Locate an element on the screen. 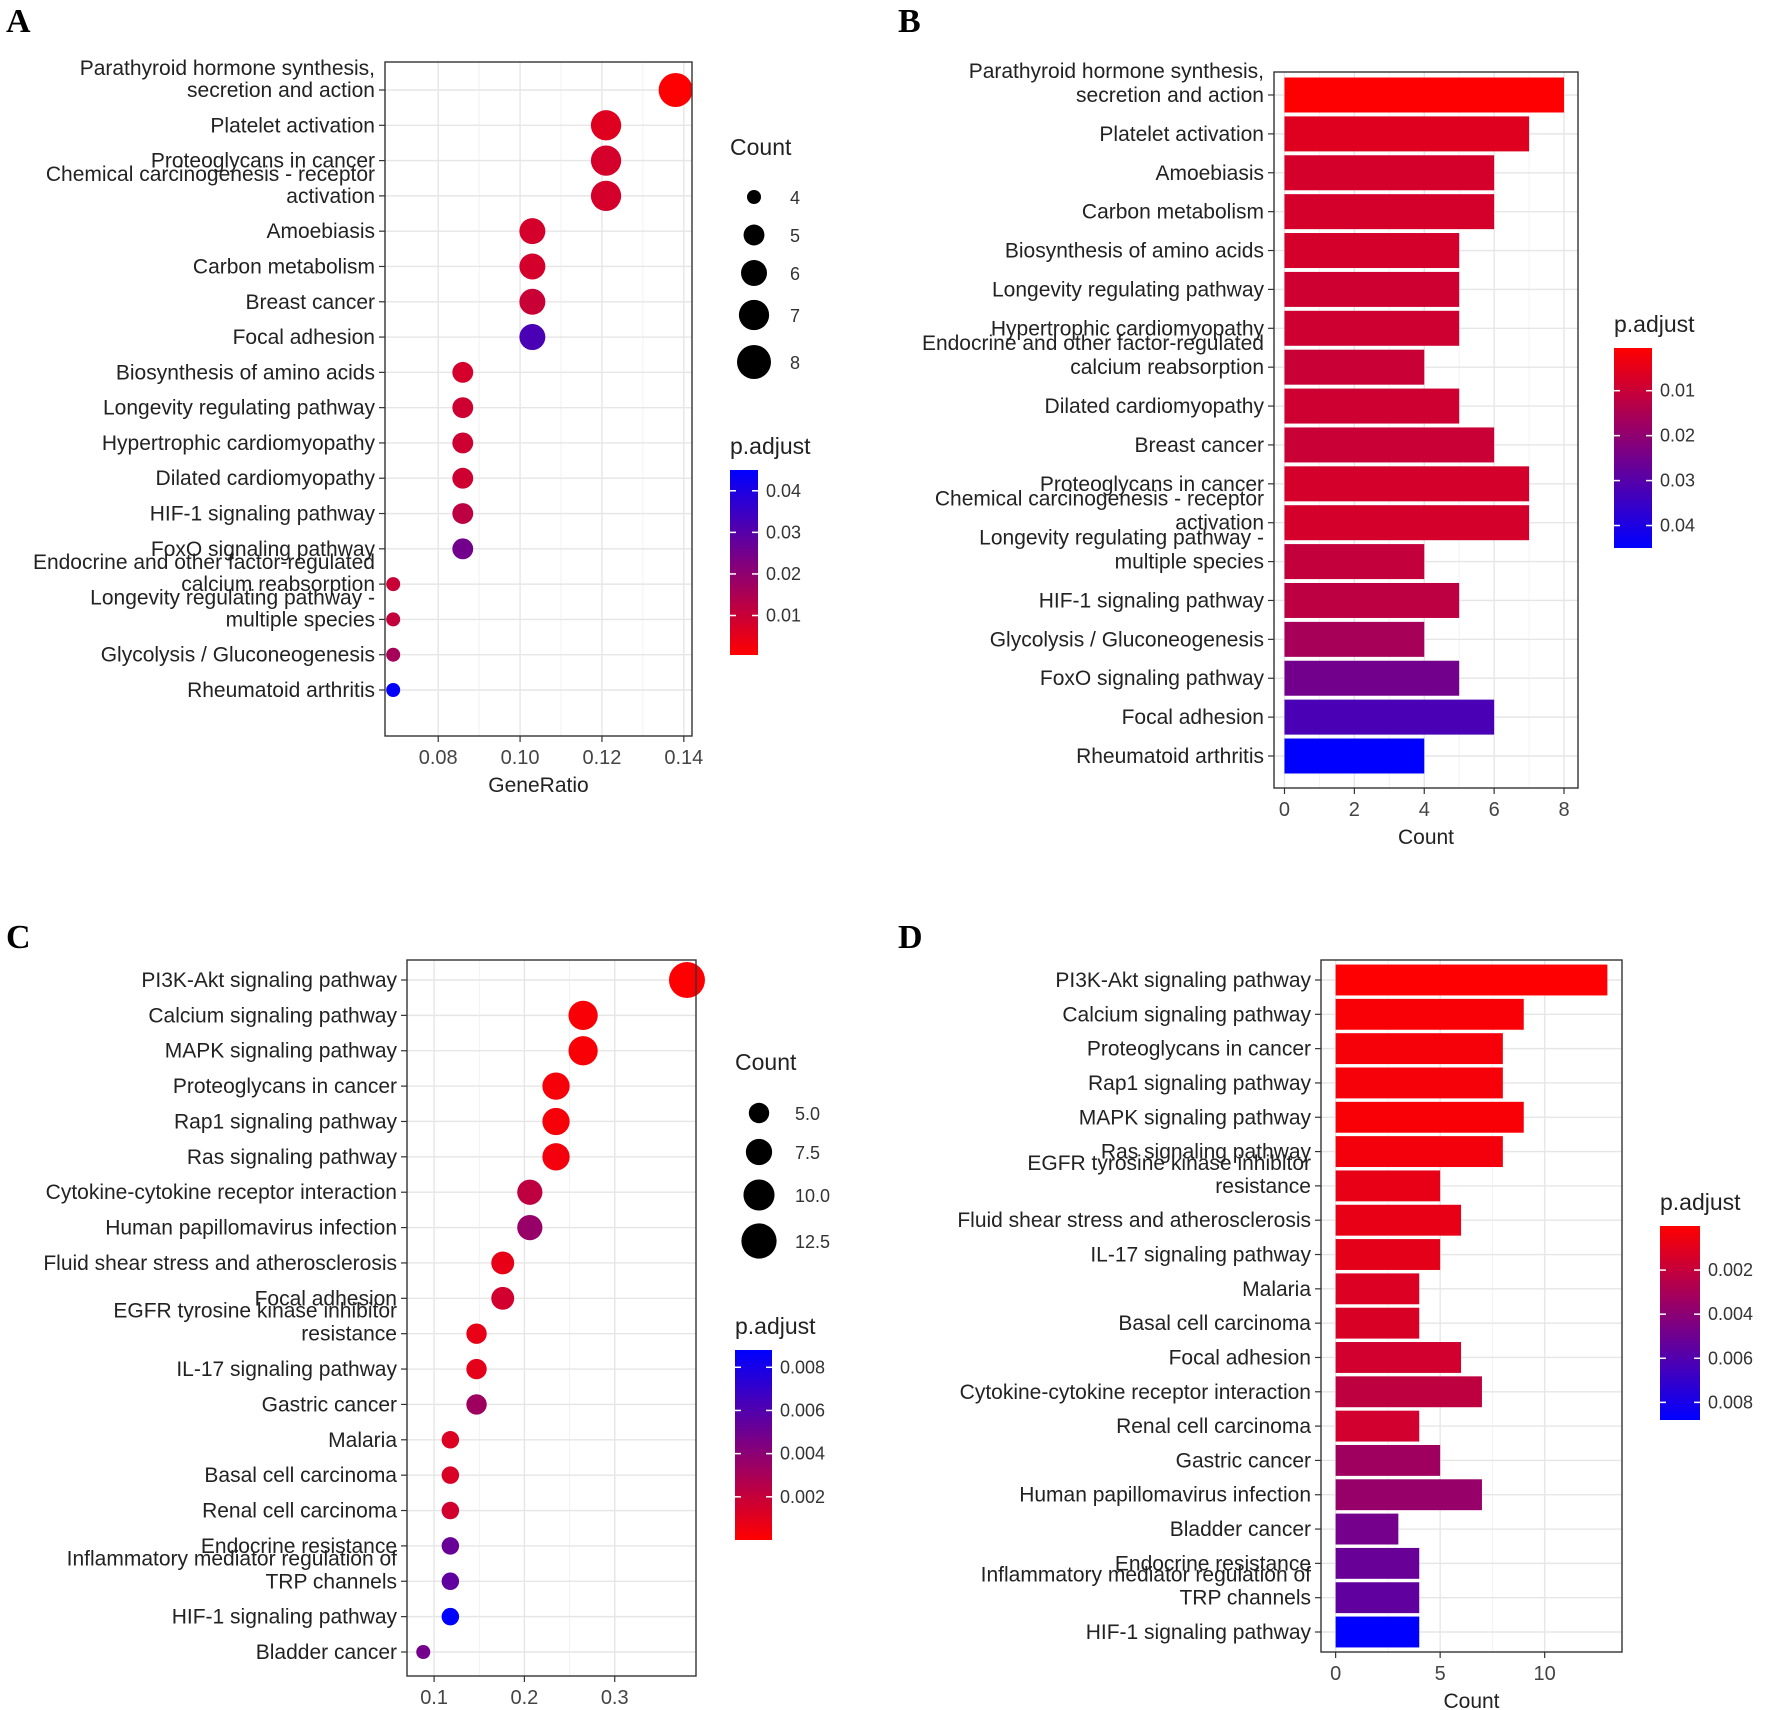 The width and height of the screenshot is (1774, 1710). x-tick-label: 2 is located at coordinates (1354, 810).